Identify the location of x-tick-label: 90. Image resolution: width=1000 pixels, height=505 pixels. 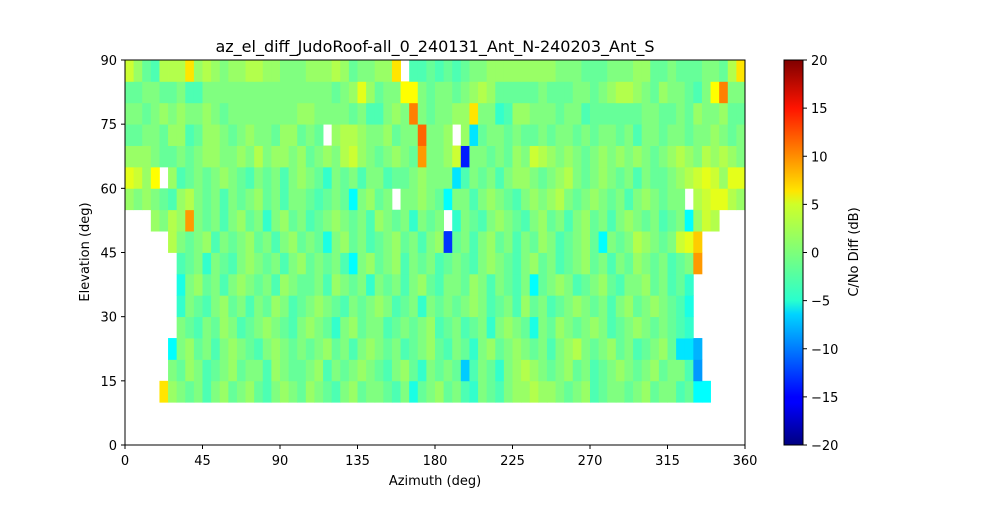
(280, 461).